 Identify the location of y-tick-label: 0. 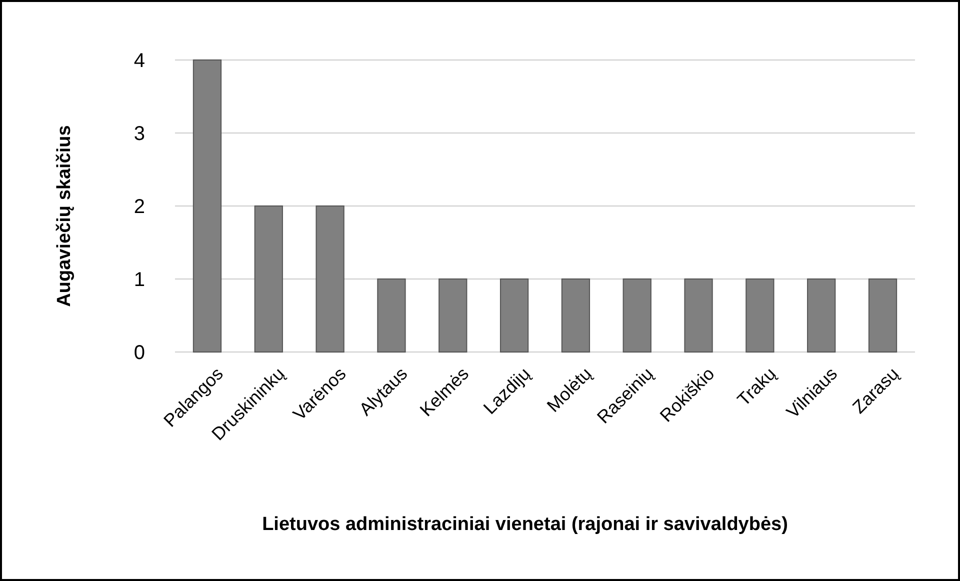
(139, 353).